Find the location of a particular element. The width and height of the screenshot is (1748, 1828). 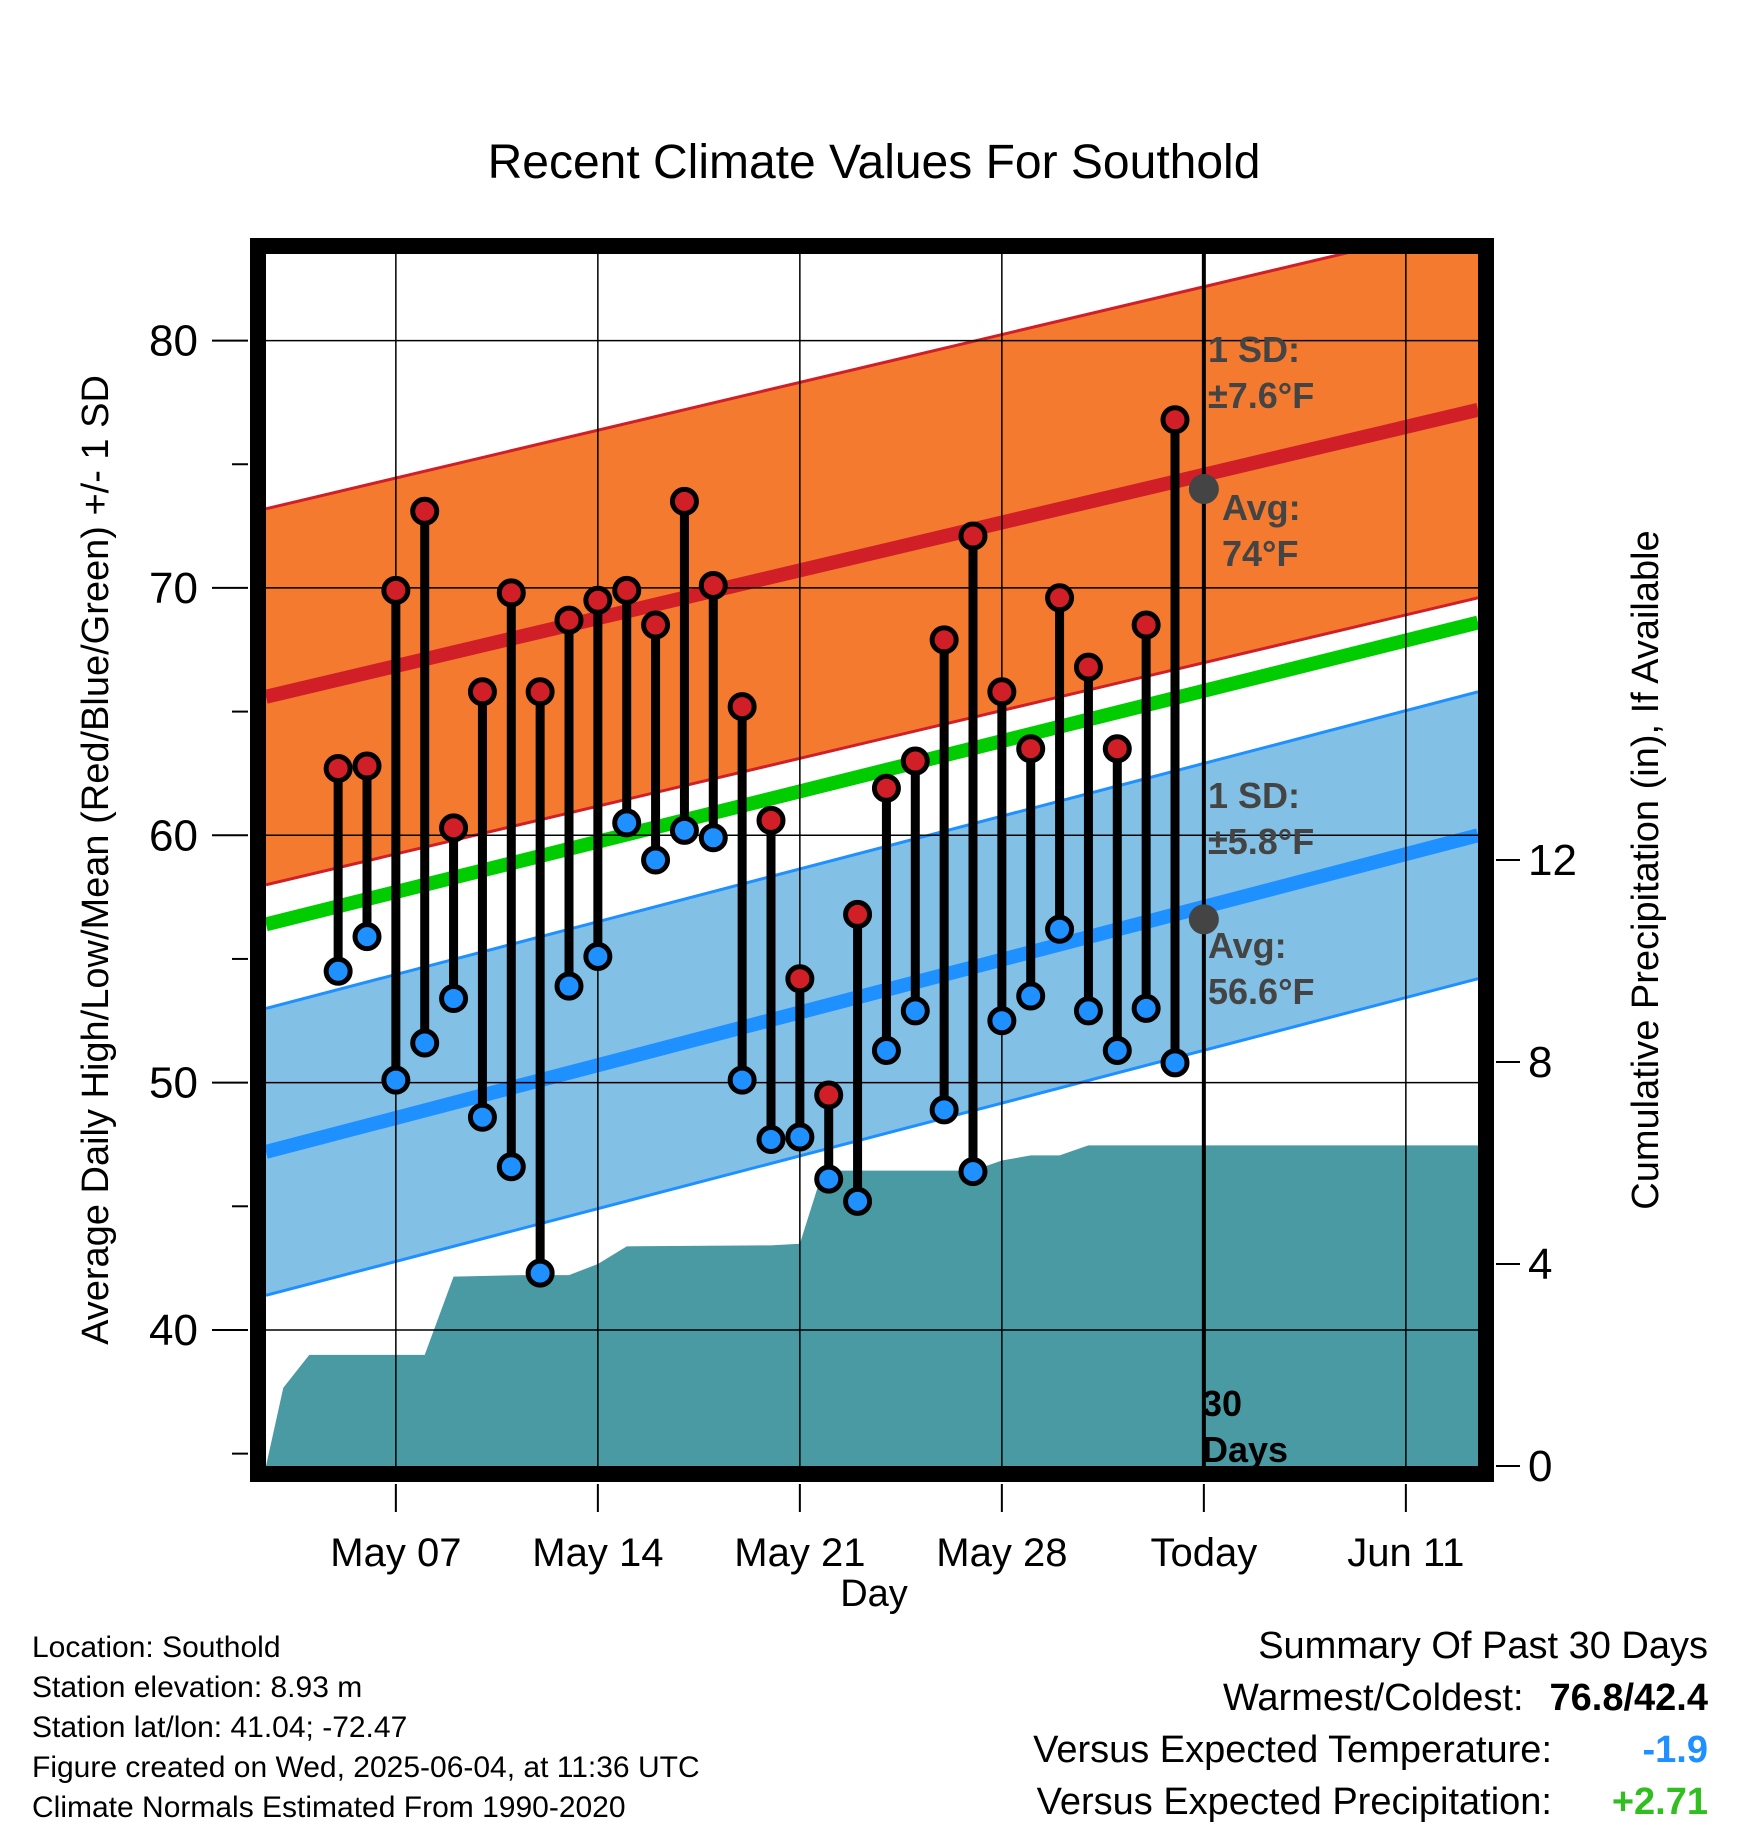

precip-area is located at coordinates (872, 1305).